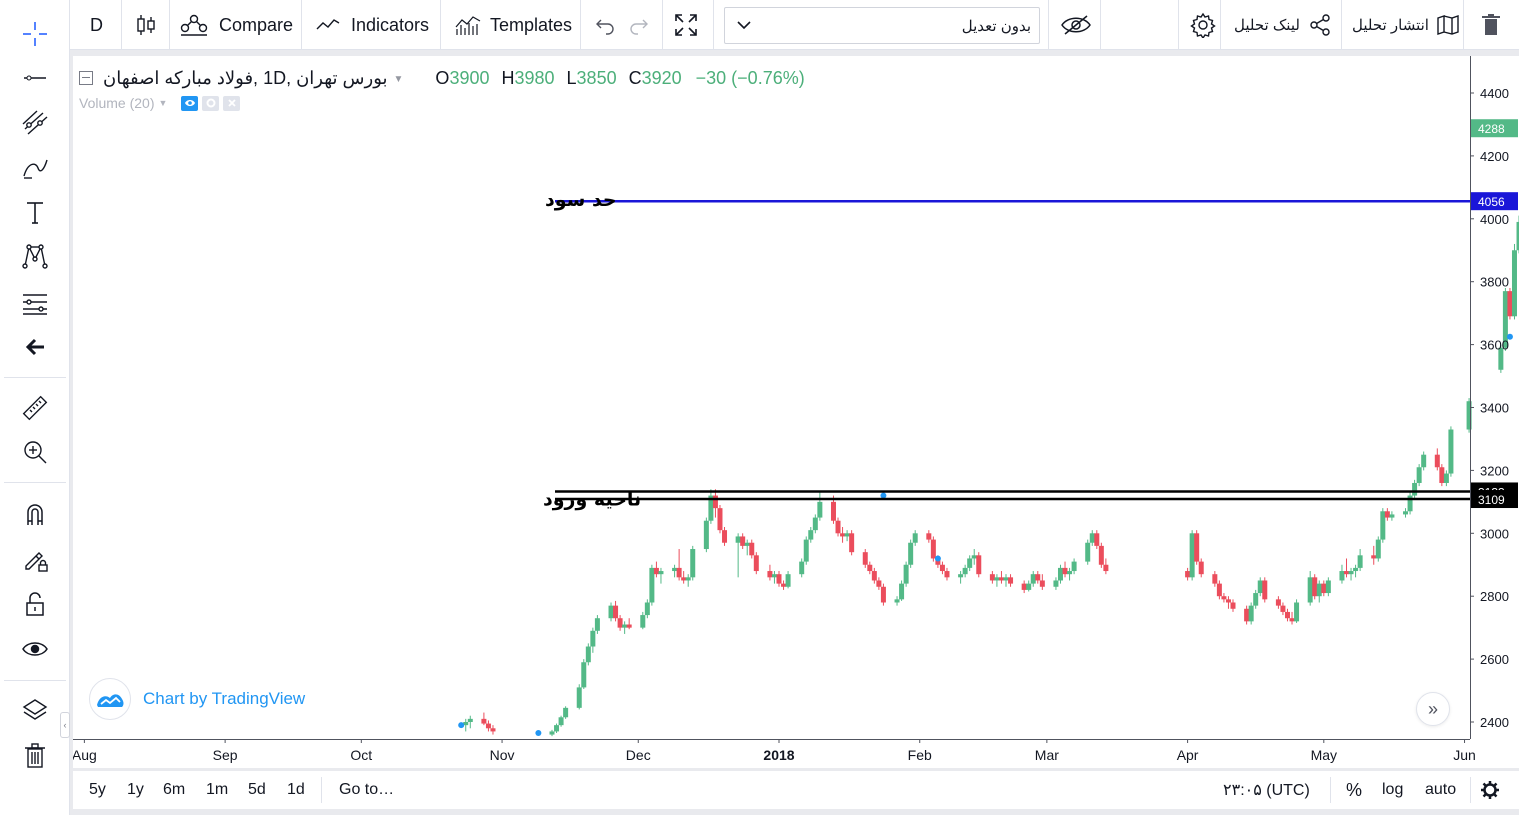  Describe the element at coordinates (442, 77) in the screenshot. I see `open-label: O` at that location.